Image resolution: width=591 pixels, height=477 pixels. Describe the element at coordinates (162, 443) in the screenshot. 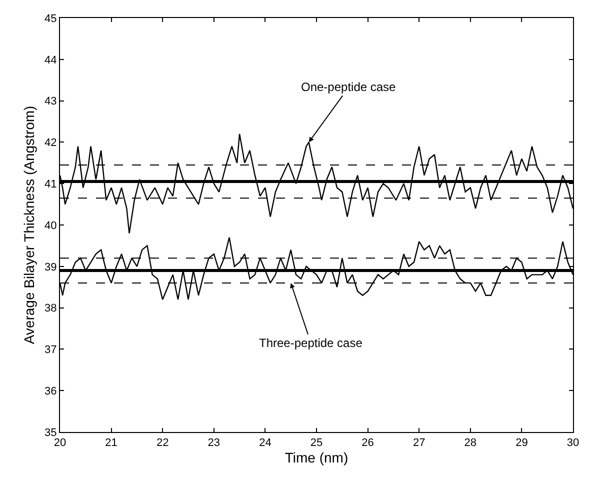

I see `x-tick-label: 22` at that location.